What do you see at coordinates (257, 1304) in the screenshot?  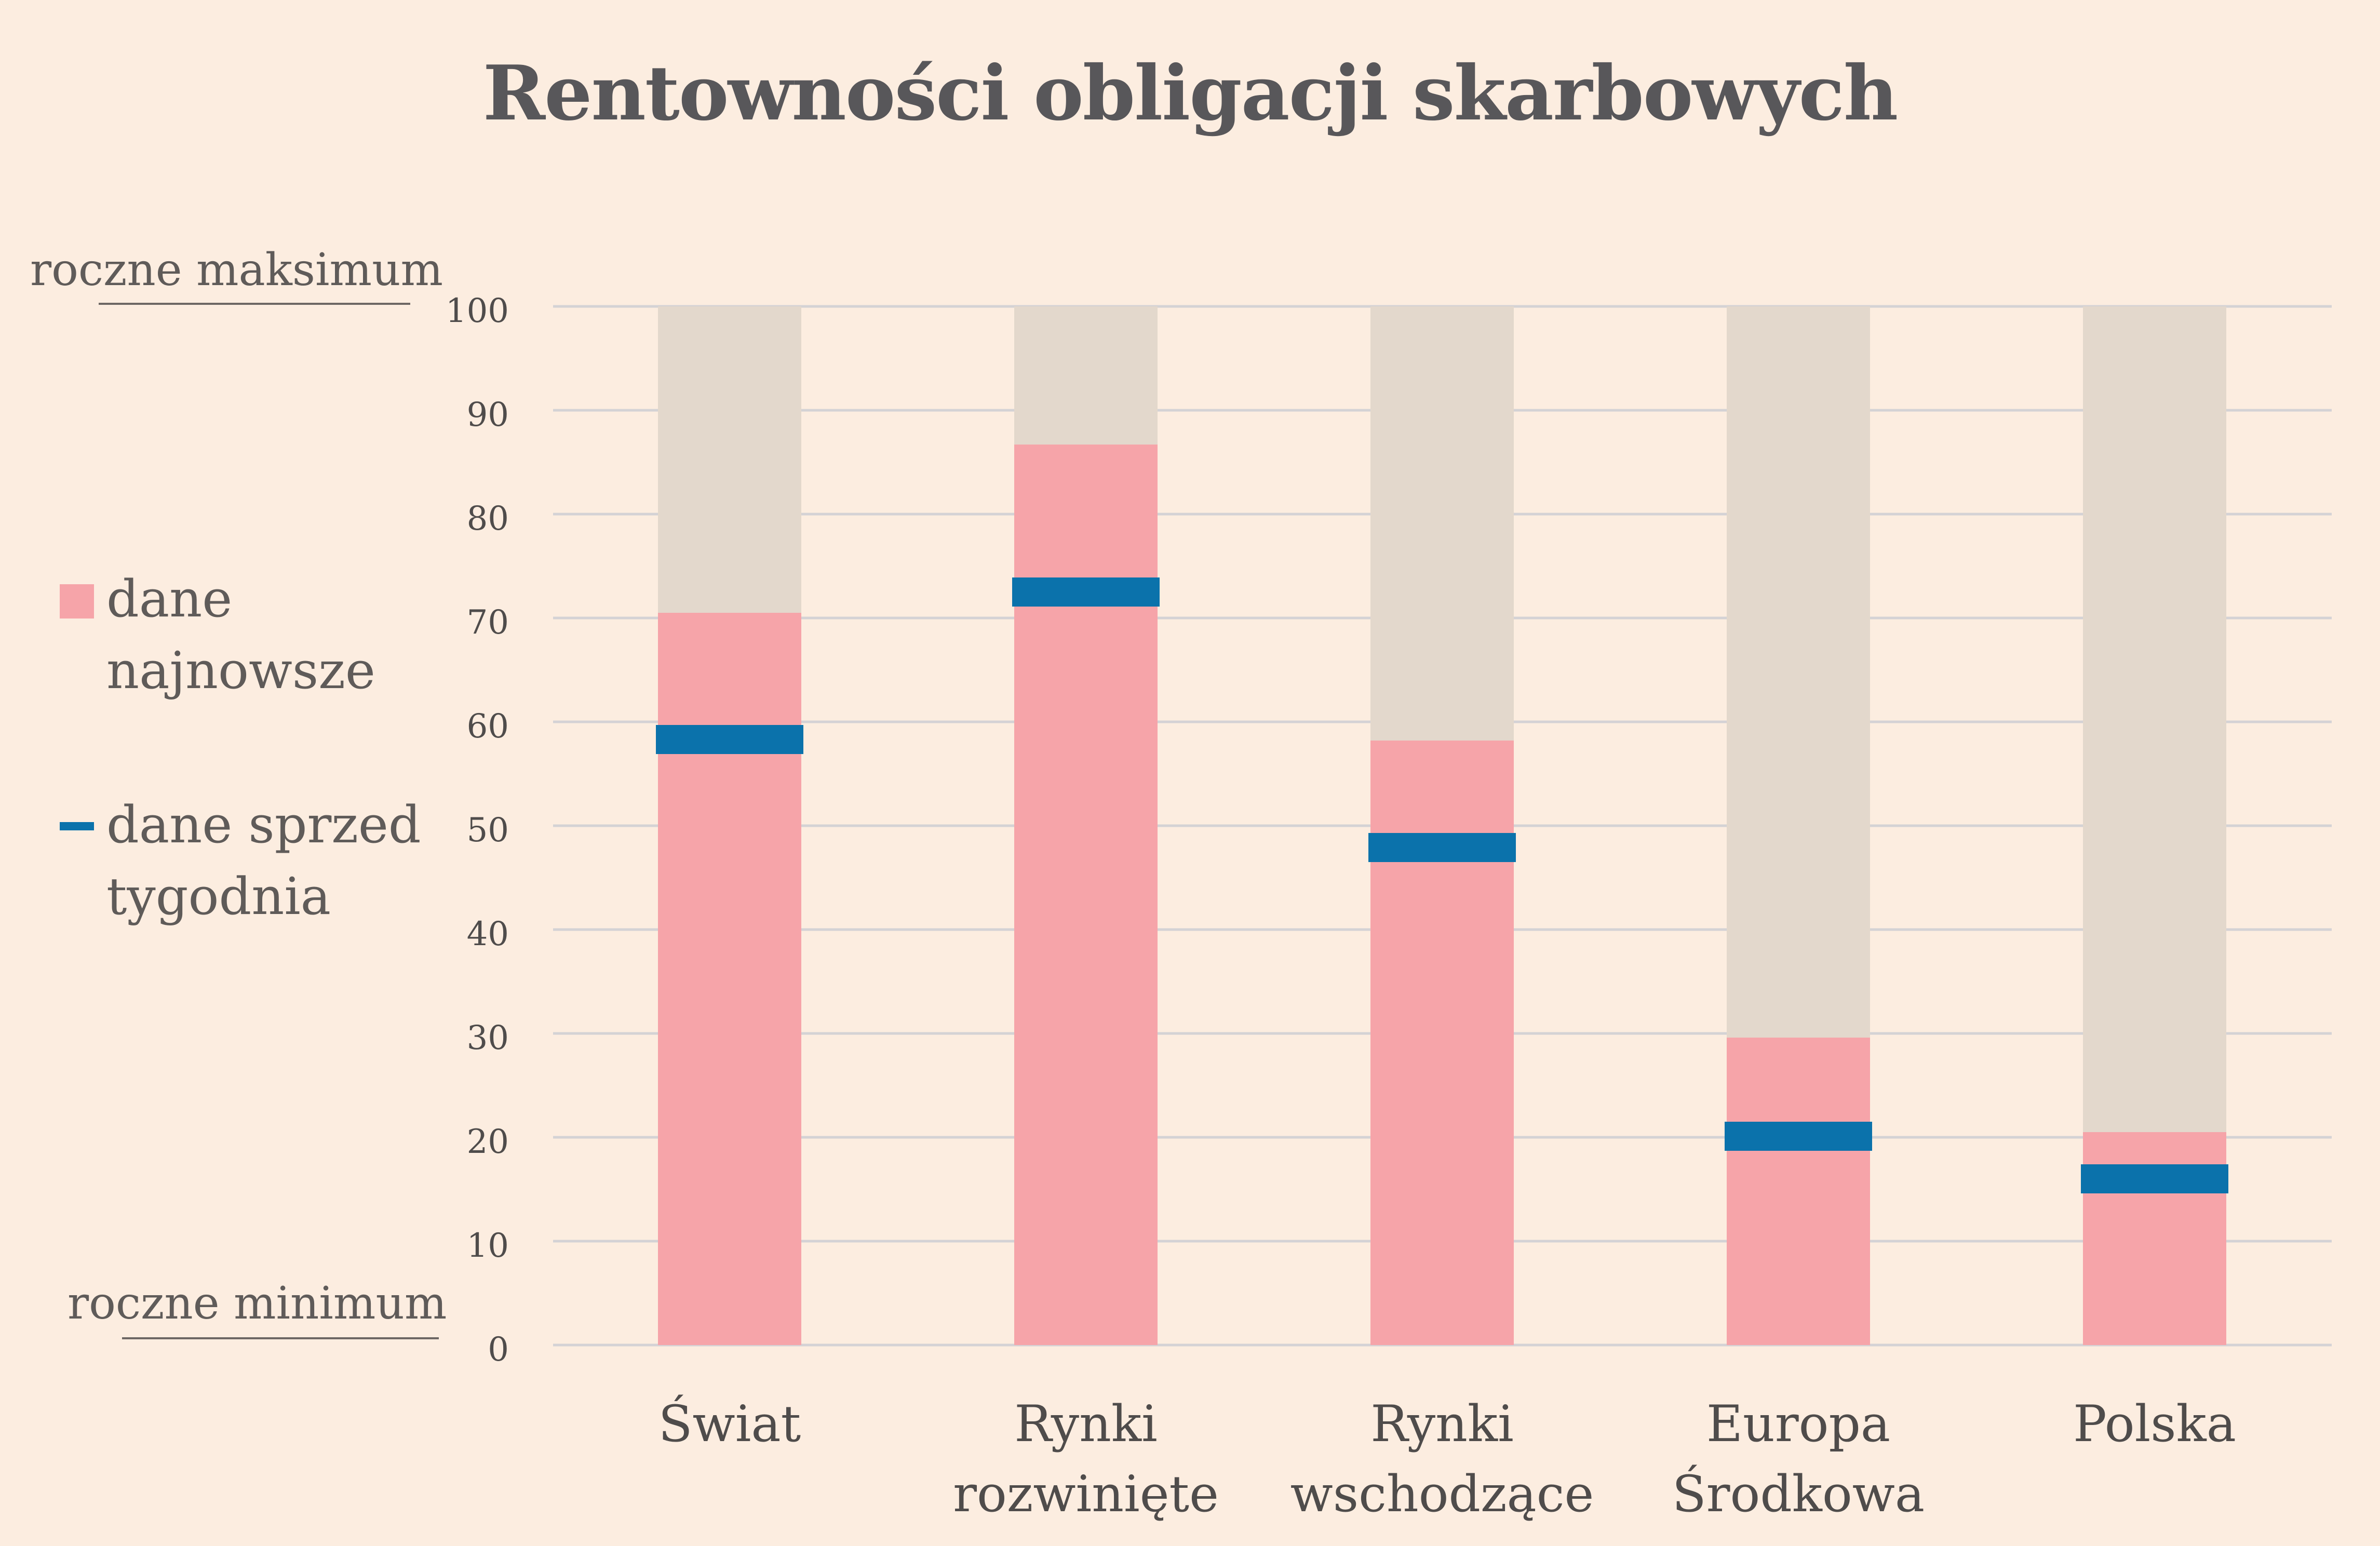 I see `min-label: roczne minimum` at bounding box center [257, 1304].